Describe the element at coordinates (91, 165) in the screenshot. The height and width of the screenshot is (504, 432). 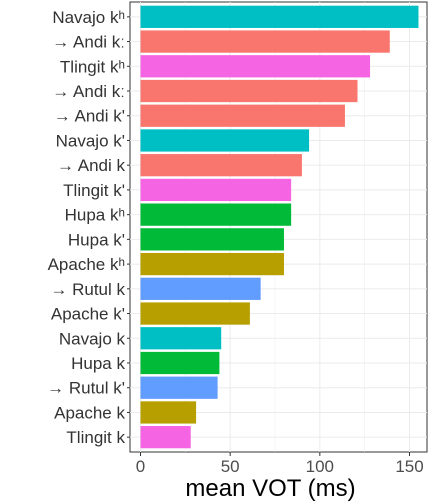
I see `y-tick-label: → Andi k` at that location.